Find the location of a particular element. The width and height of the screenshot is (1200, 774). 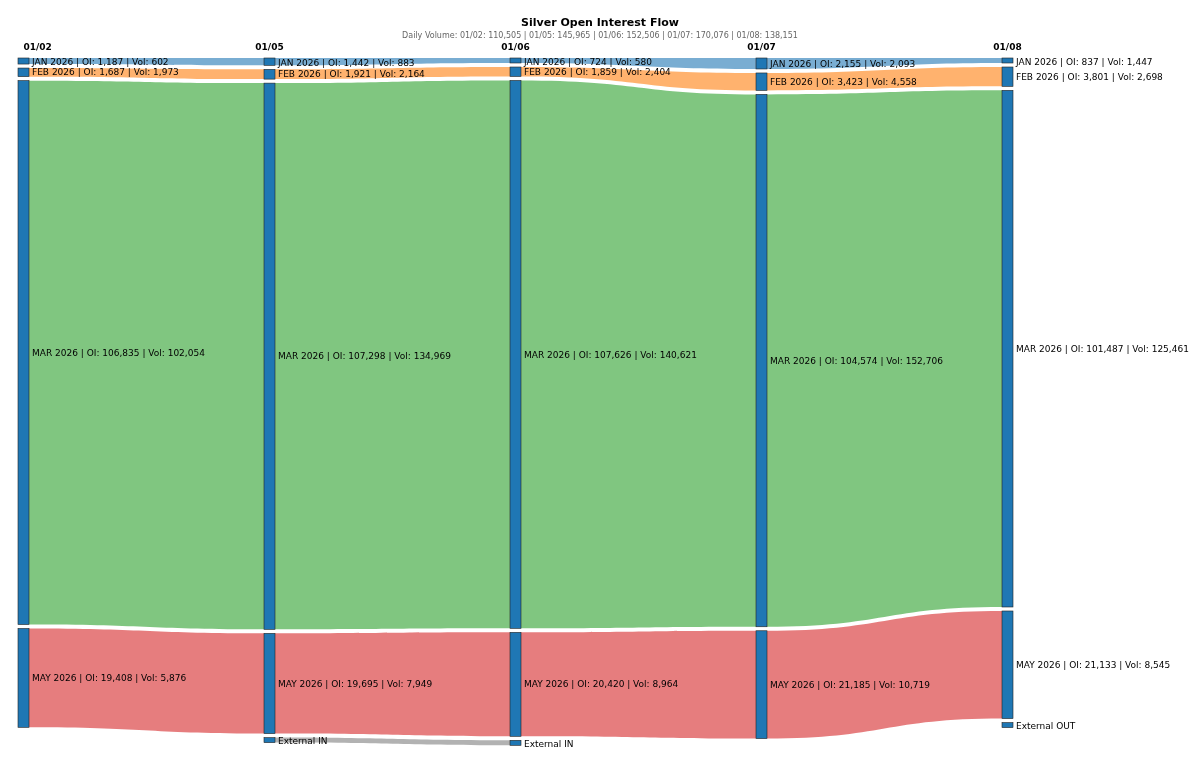

data-label: FEB 2026 | OI: 1,921 | Vol: 2,164 is located at coordinates (352, 74).